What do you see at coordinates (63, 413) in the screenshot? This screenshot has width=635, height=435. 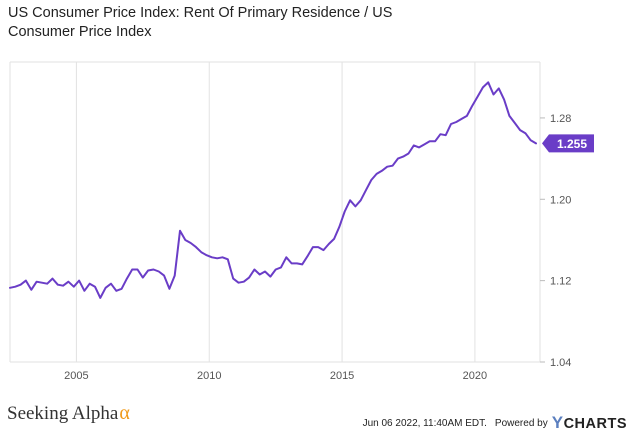 I see `seeking-alpha-text: Seeking Alpha` at bounding box center [63, 413].